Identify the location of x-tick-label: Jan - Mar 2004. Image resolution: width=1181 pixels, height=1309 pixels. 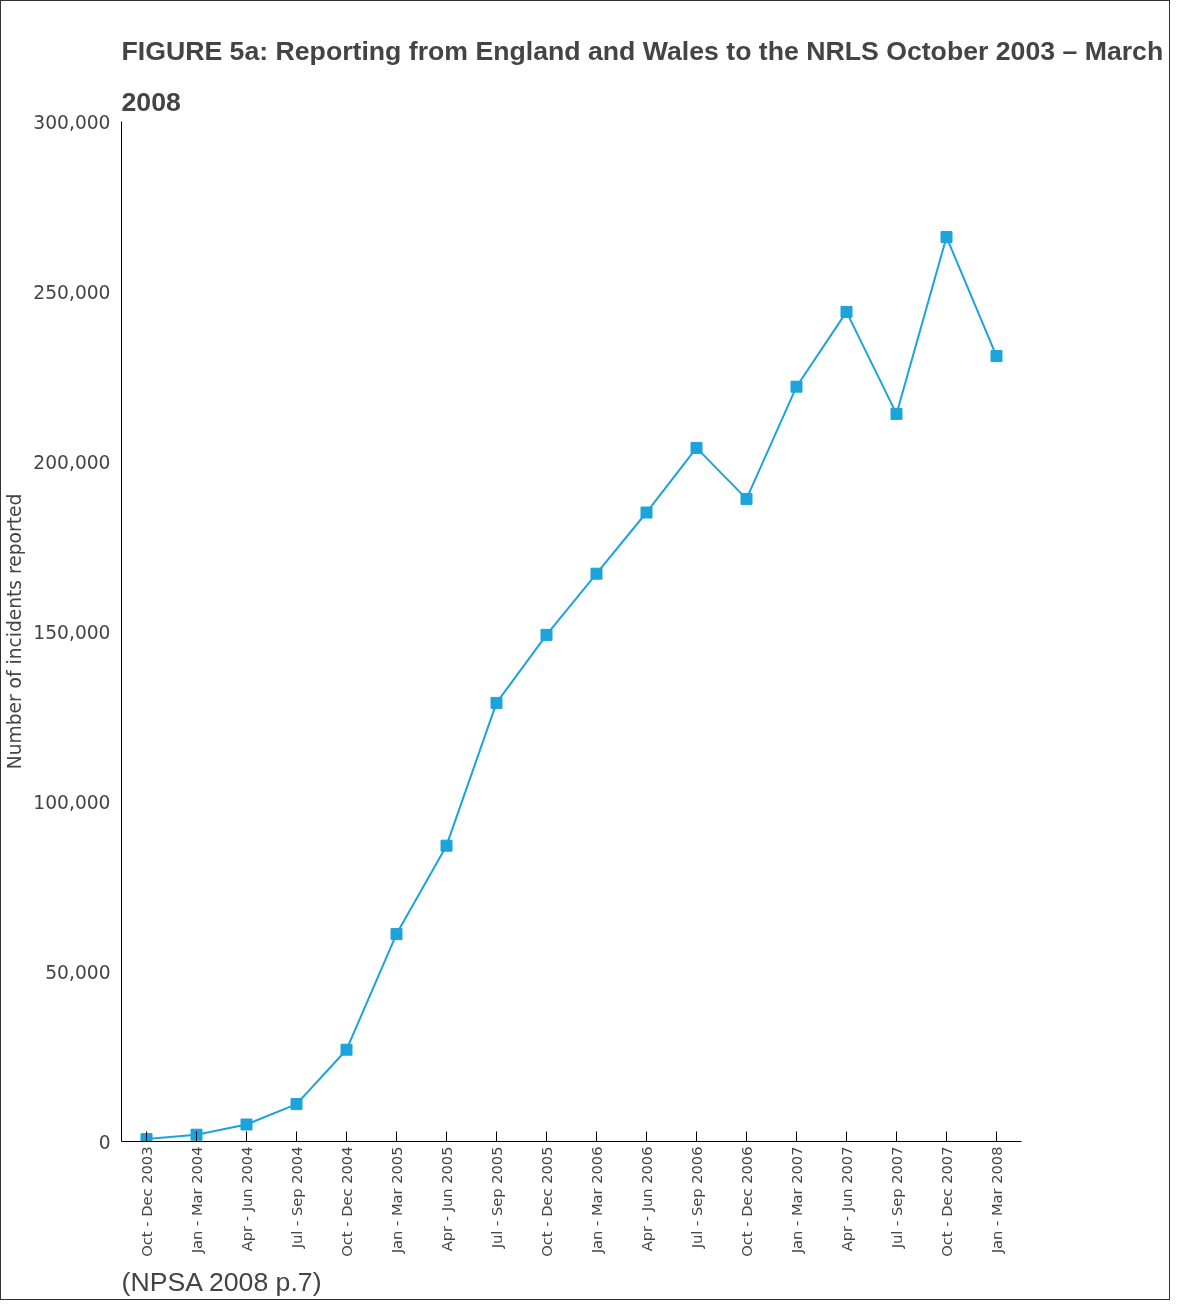
(196, 1200).